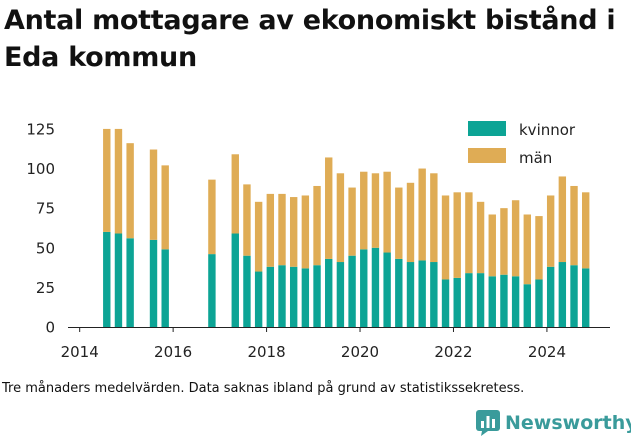 This screenshot has height=439, width=631. Describe the element at coordinates (535, 158) in the screenshot. I see `legend-label-man: män` at that location.